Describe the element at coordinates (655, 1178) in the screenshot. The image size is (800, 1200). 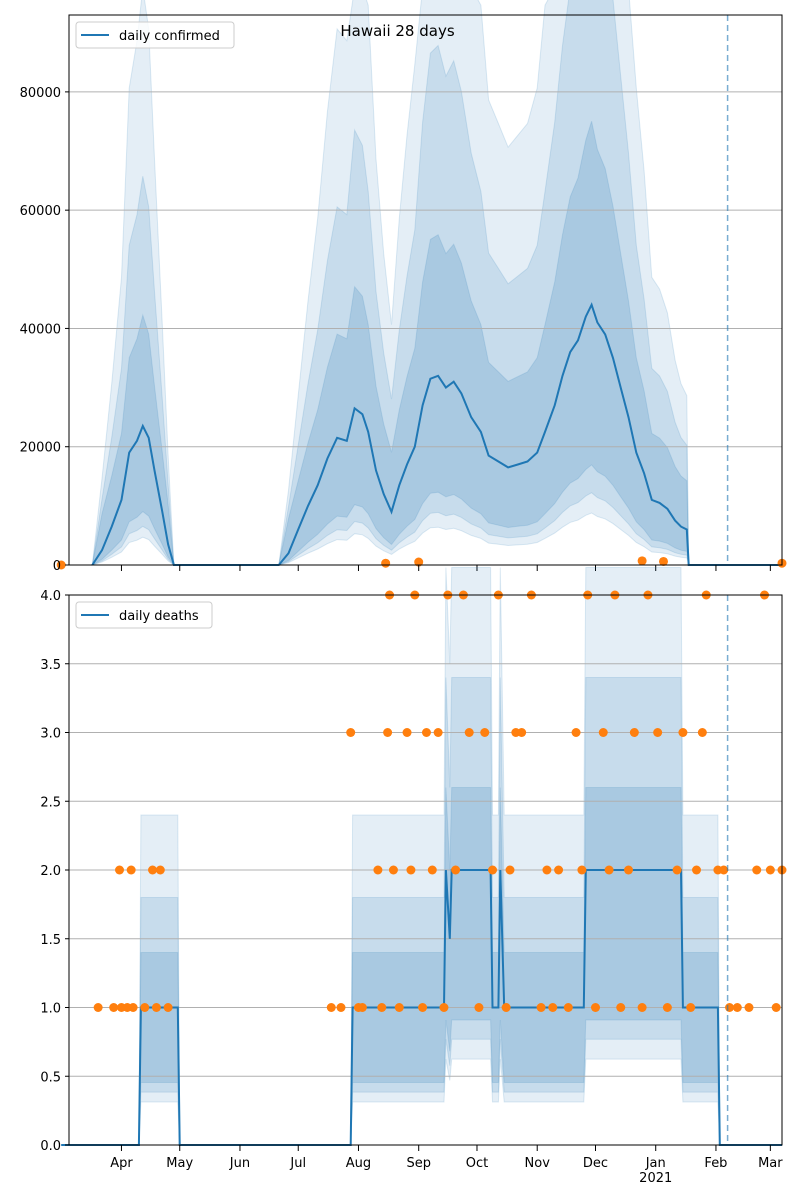
I see `year-label: 2021` at that location.